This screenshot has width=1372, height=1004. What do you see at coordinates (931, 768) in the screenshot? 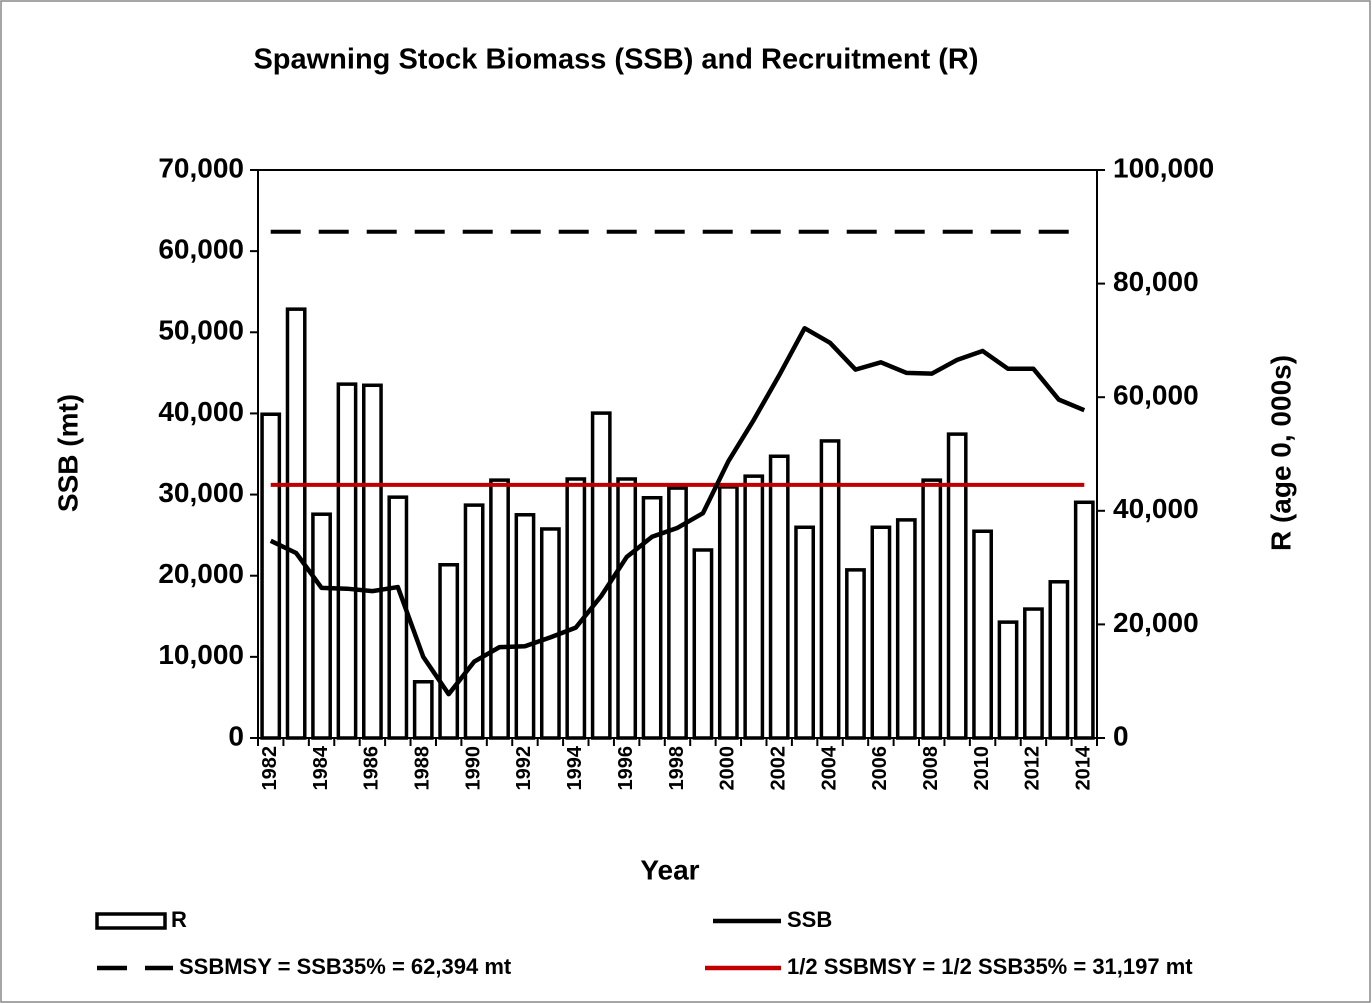
I see `x-tick-label: 2008` at bounding box center [931, 768].